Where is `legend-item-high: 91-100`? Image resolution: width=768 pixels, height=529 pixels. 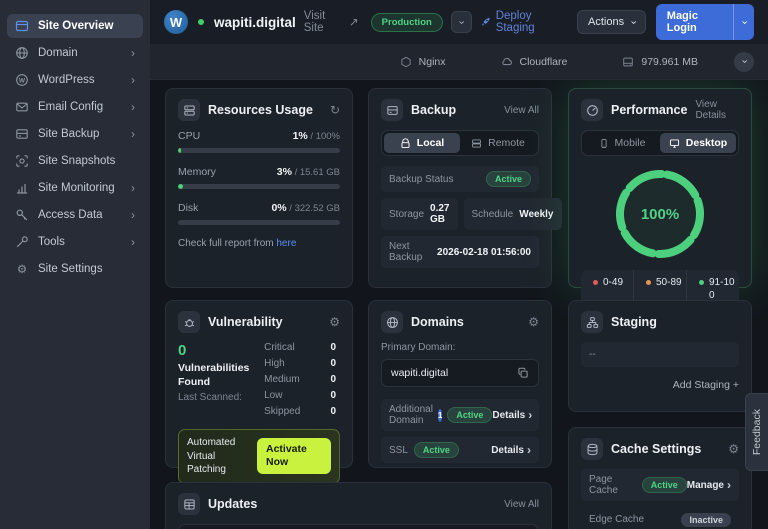 legend-item-high: 91-100 is located at coordinates (712, 289).